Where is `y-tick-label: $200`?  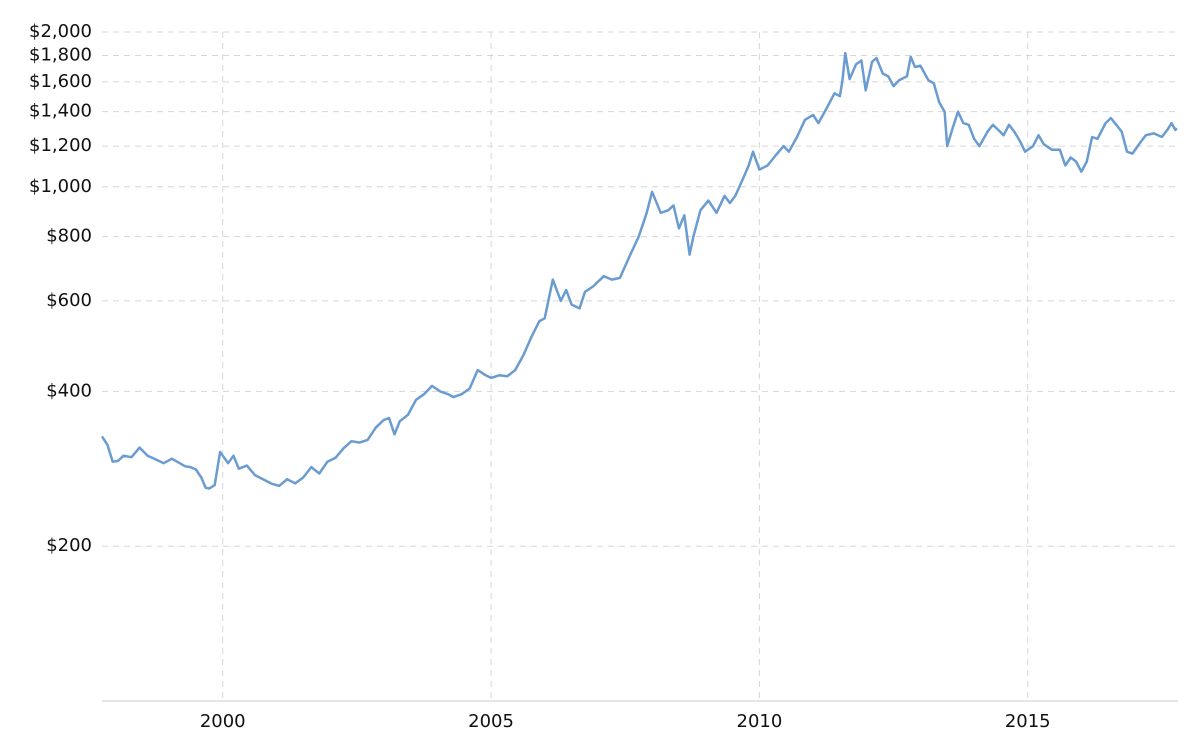
y-tick-label: $200 is located at coordinates (69, 545).